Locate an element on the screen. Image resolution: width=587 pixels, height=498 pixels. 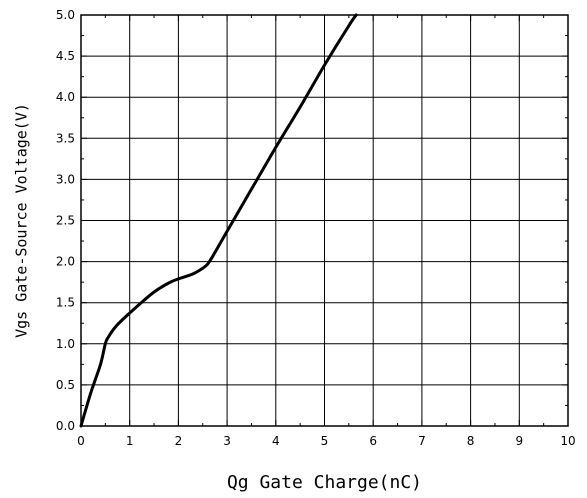
y-tick-label: 3.0 is located at coordinates (65, 179).